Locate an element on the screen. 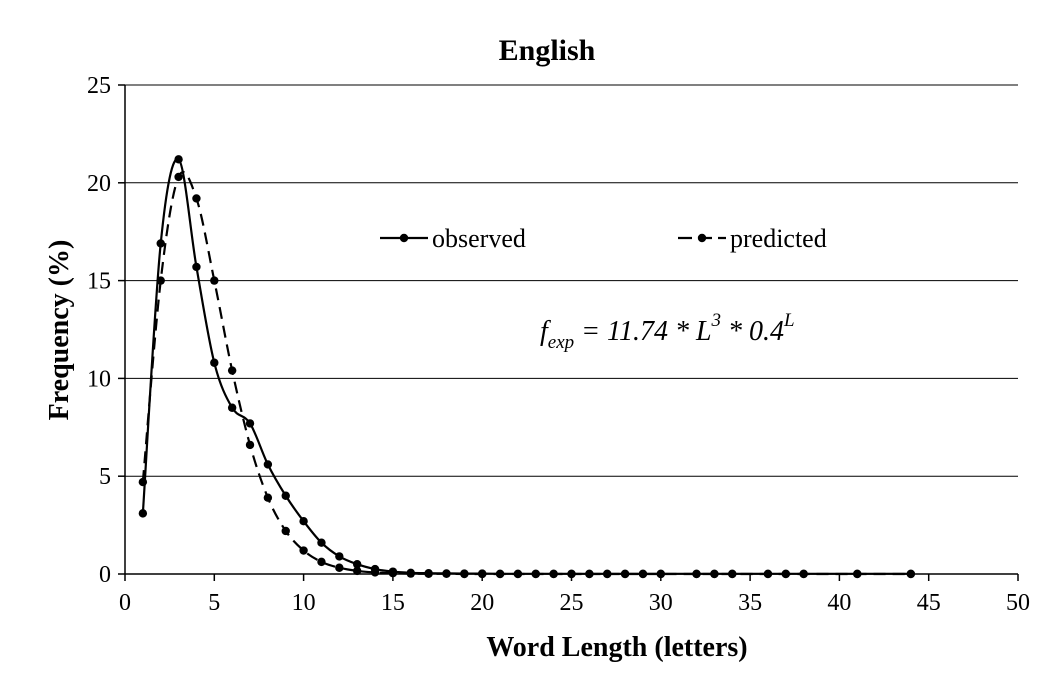 The width and height of the screenshot is (1062, 690). x-axis-title: Word Length (letters) is located at coordinates (616, 647).